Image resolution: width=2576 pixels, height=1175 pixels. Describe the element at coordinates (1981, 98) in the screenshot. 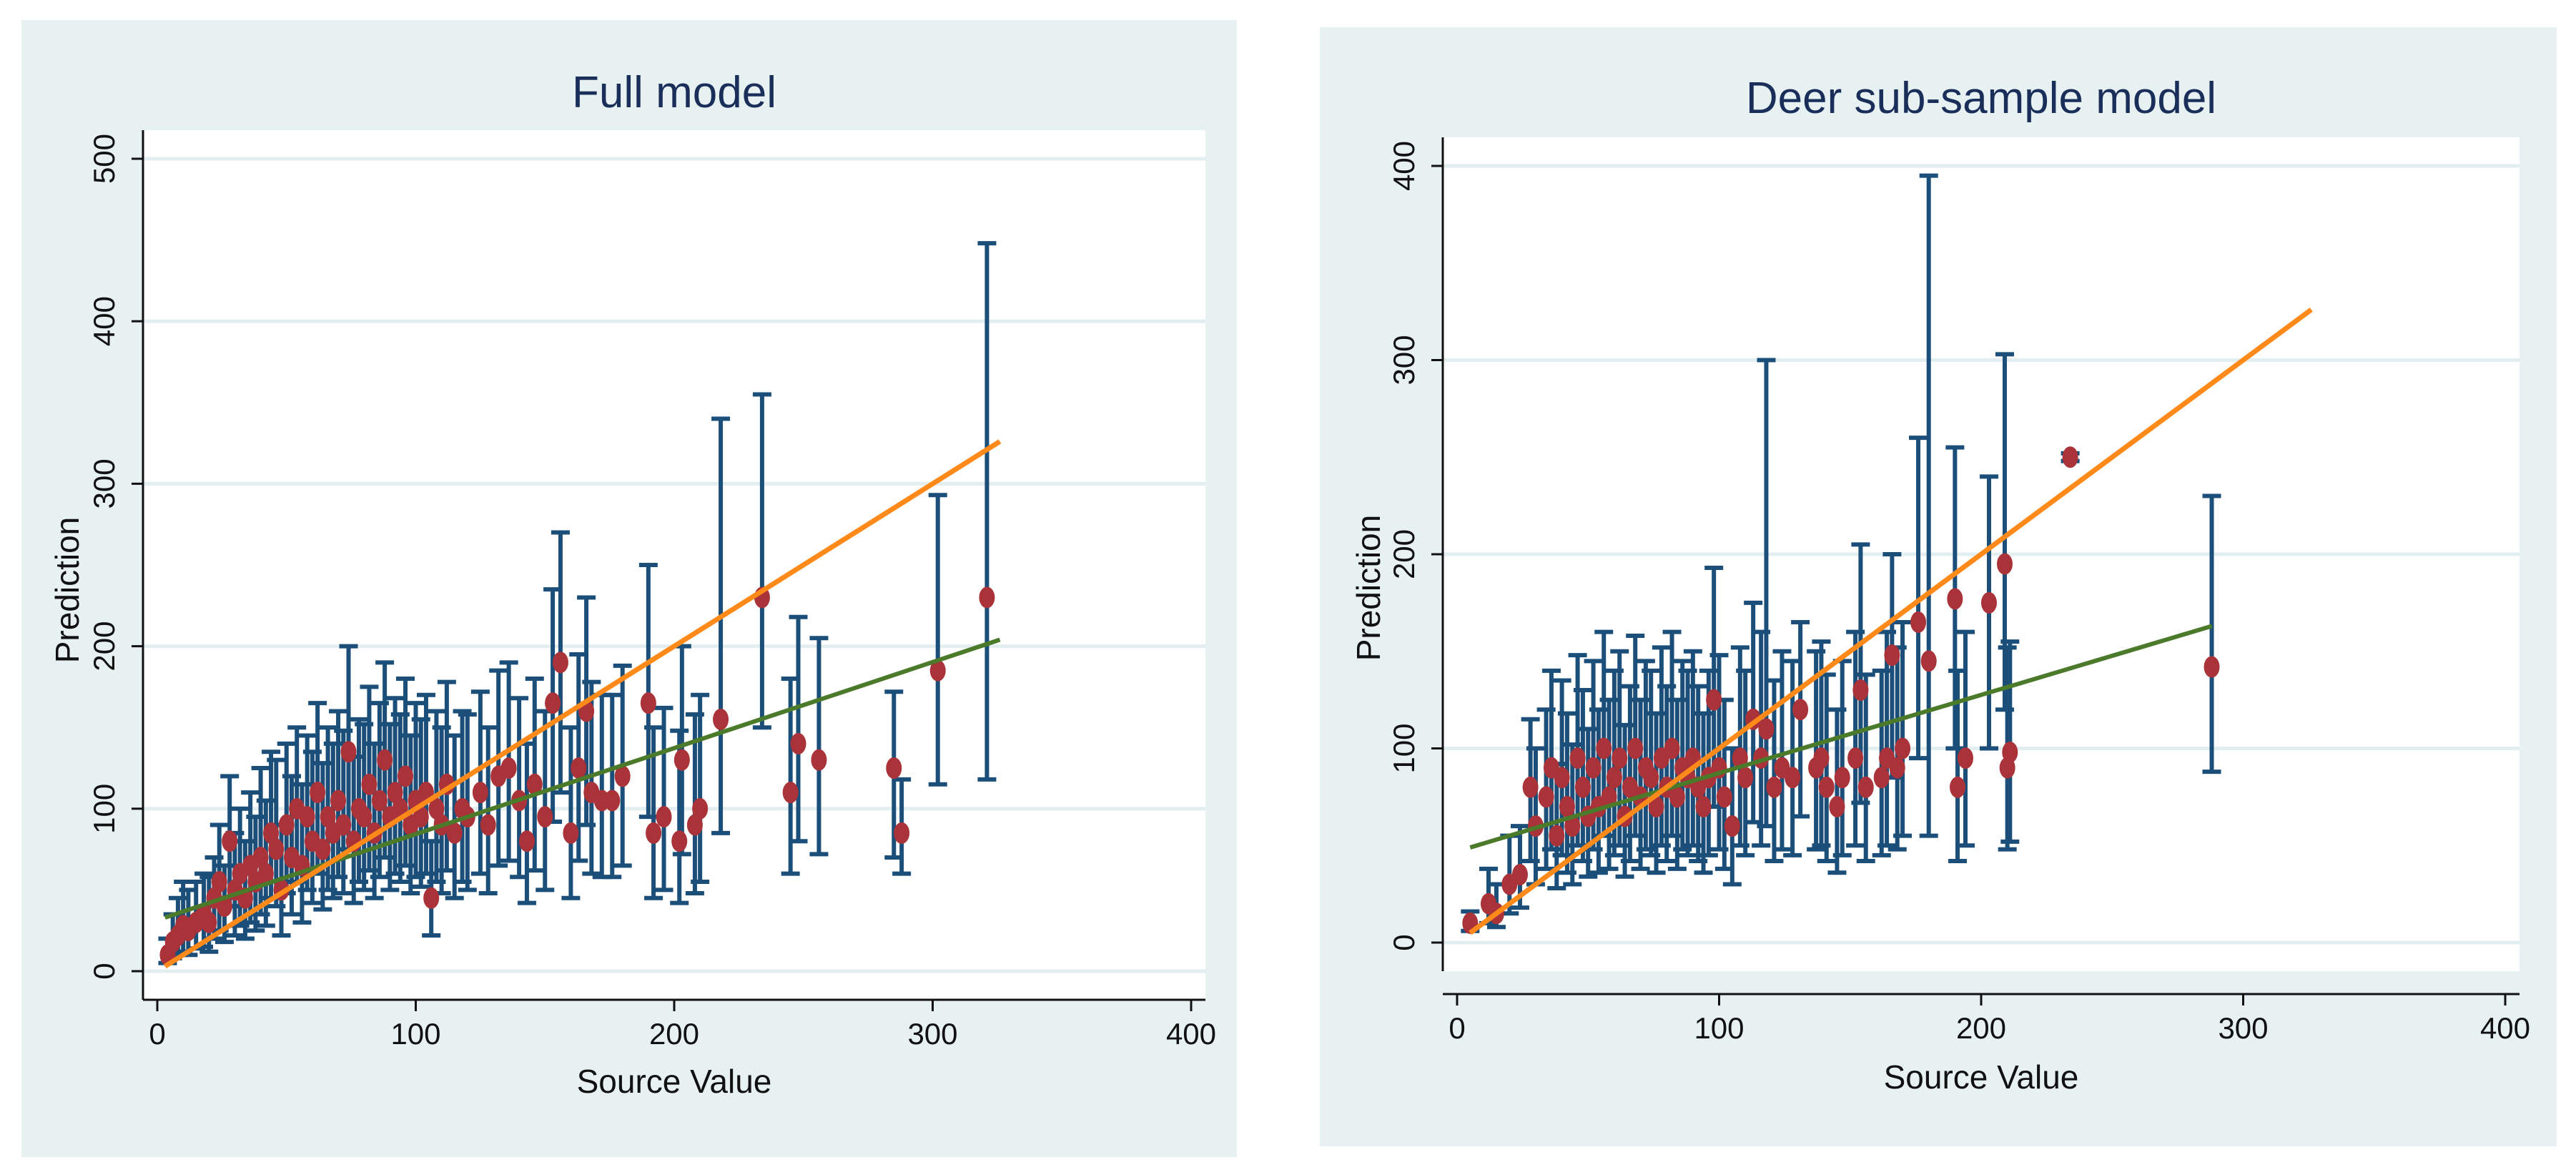

I see `chart-title: Deer sub-sample model` at that location.